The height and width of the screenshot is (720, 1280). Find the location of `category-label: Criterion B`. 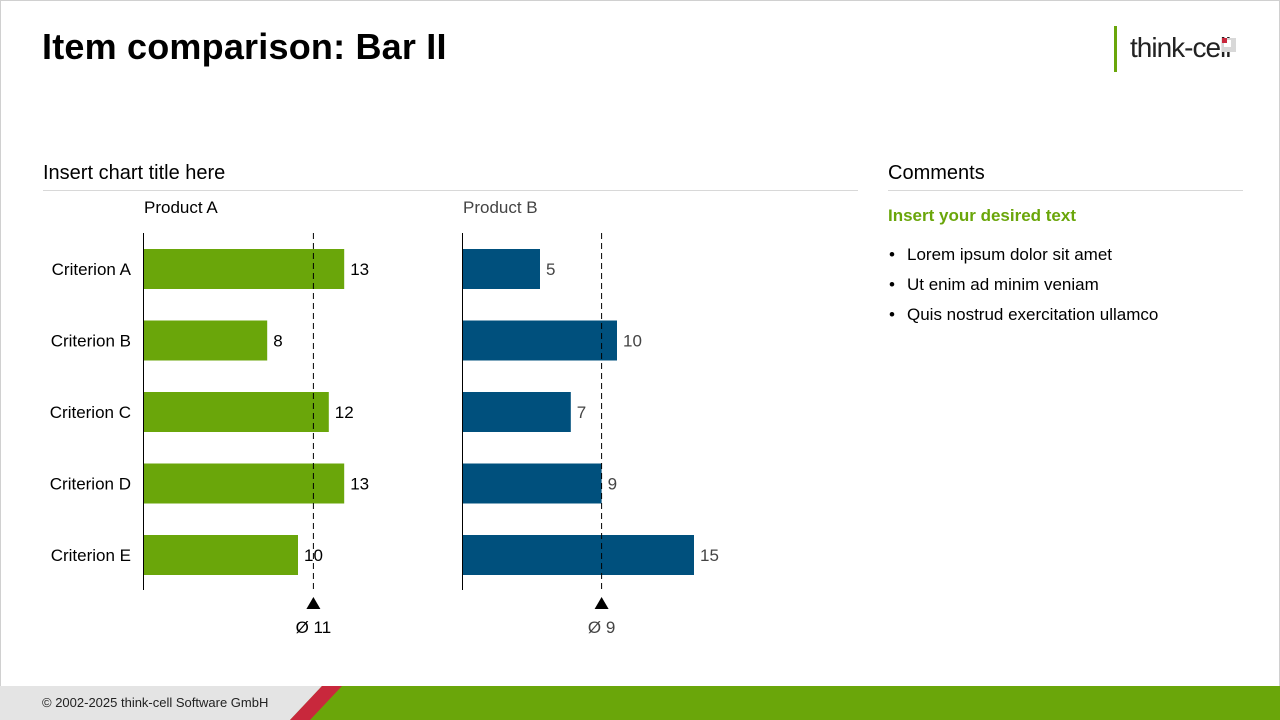

category-label: Criterion B is located at coordinates (91, 341).